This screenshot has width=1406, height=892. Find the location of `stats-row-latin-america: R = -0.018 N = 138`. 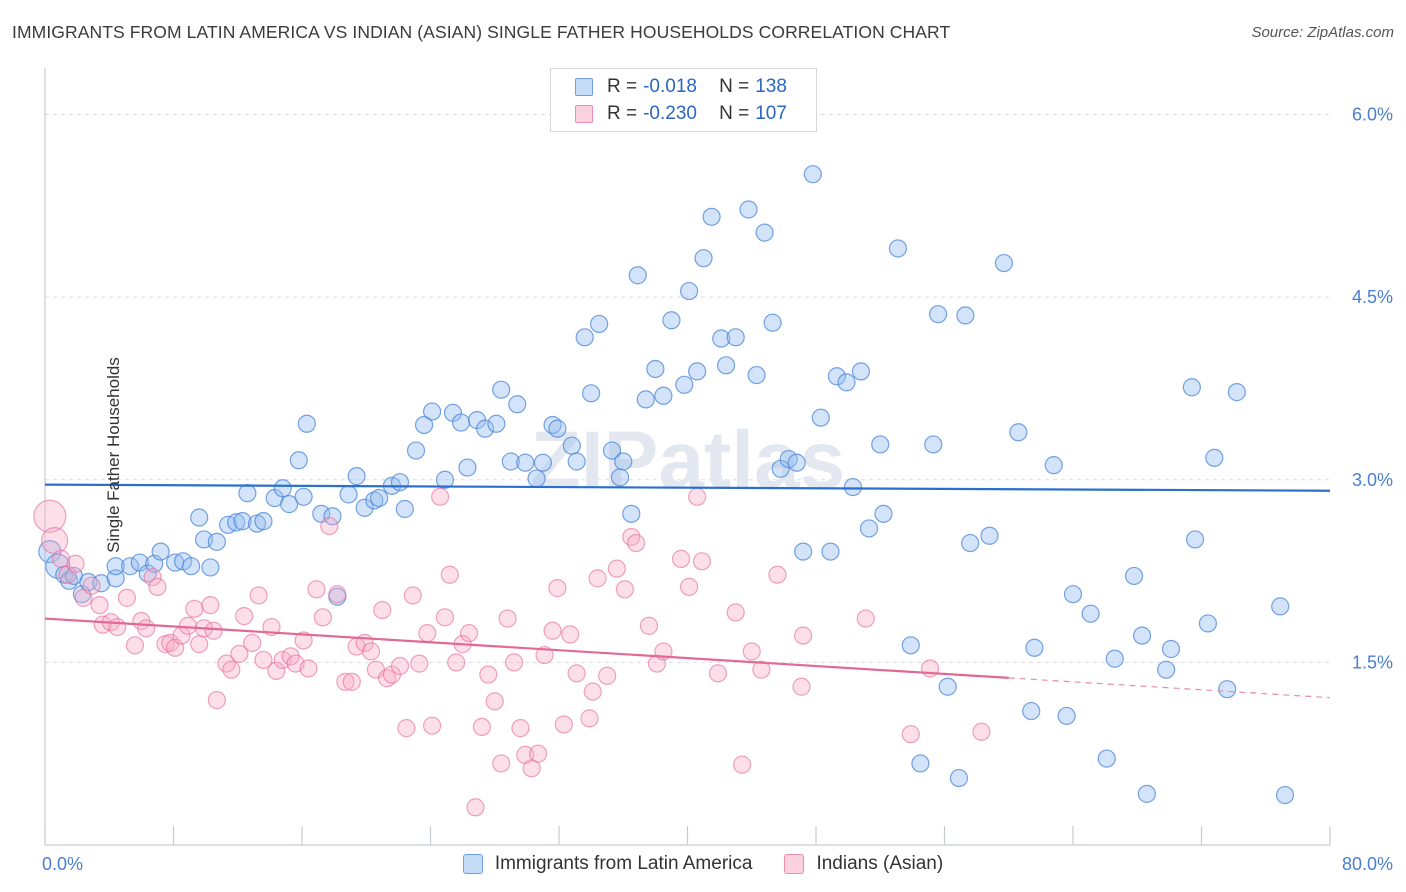

stats-row-latin-america: R = -0.018 N = 138 is located at coordinates (681, 87).